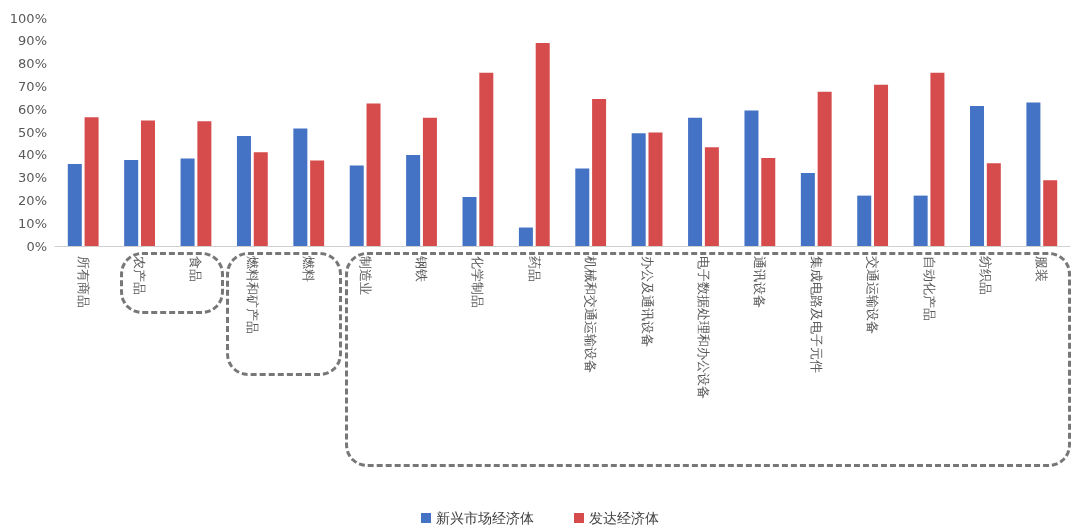 This screenshot has width=1080, height=532. Describe the element at coordinates (985, 275) in the screenshot. I see `x-tick-label: 纺织品` at that location.